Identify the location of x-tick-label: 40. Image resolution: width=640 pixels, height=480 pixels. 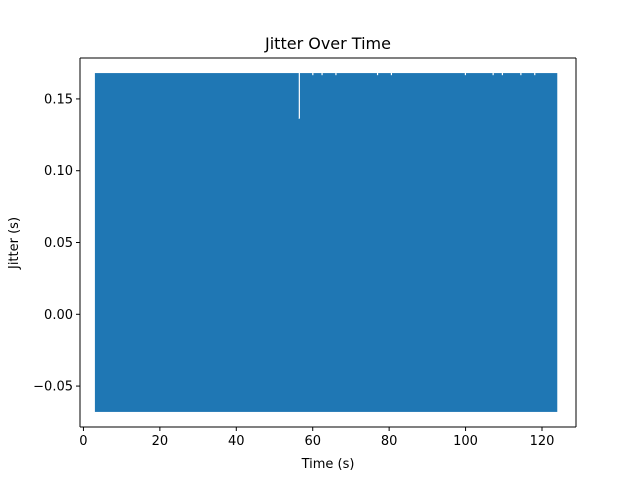
(236, 441).